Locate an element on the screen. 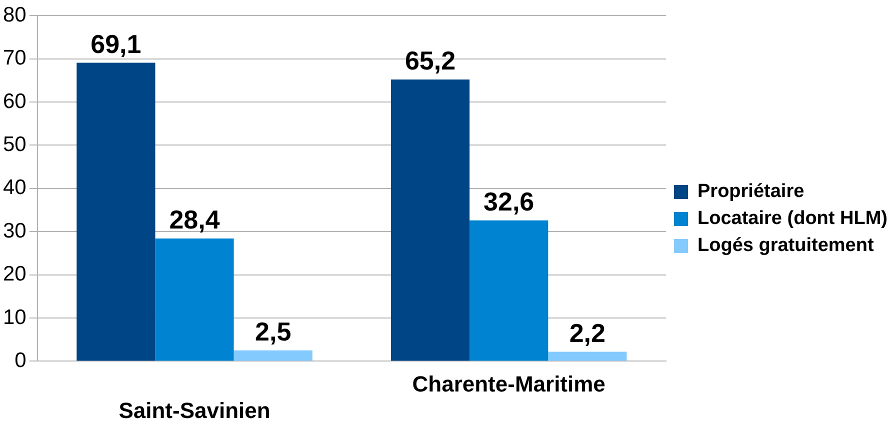  data-label: 2,5 is located at coordinates (273, 331).